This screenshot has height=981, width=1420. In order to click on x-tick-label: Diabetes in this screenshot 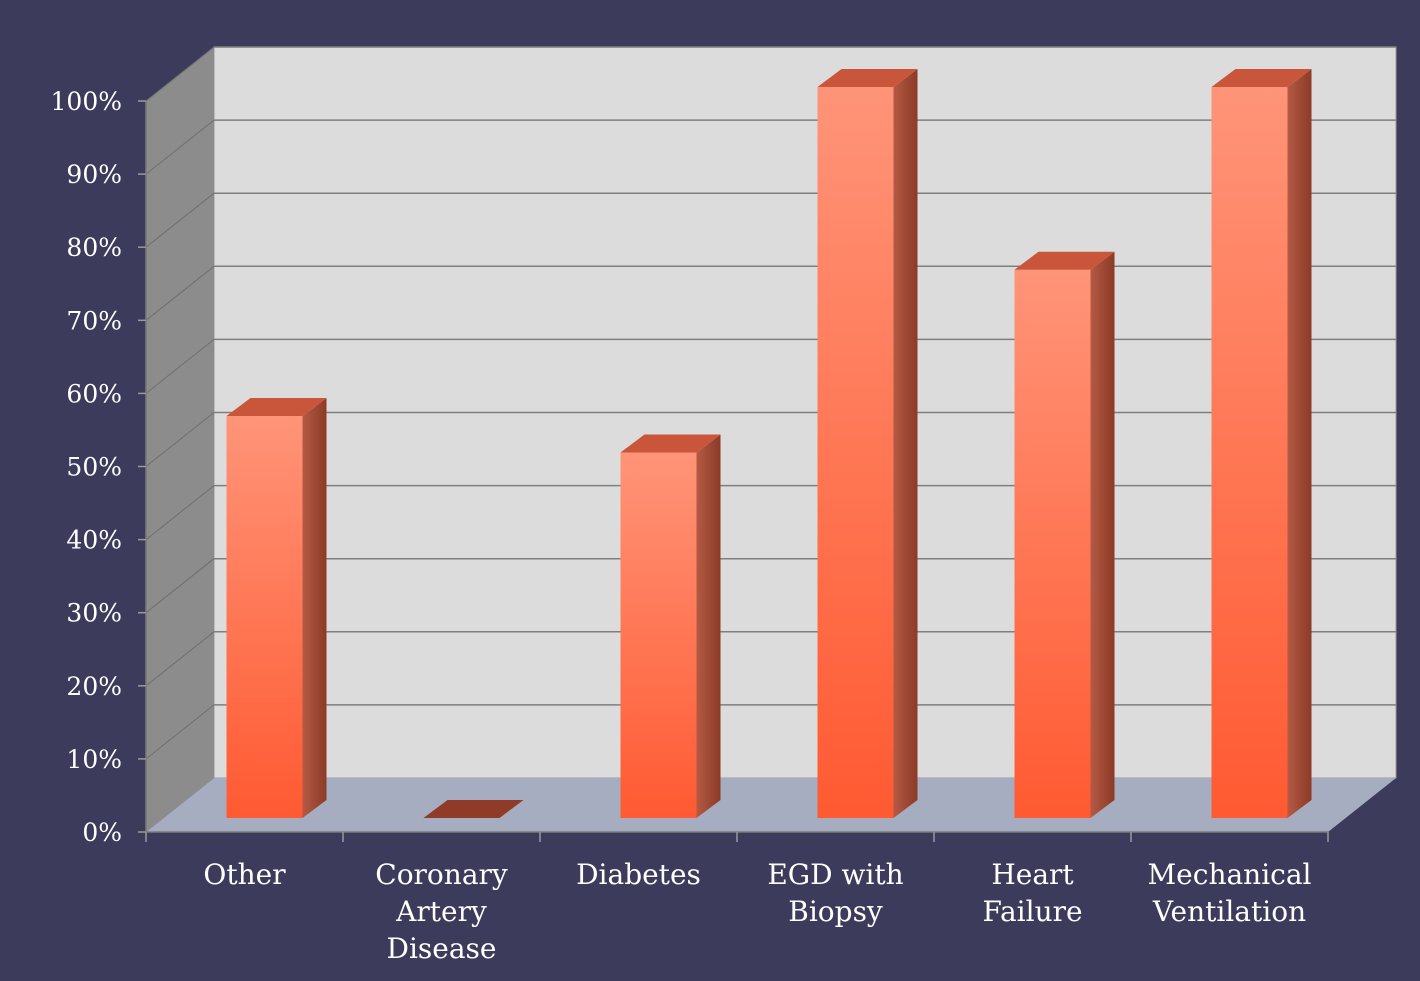, I will do `click(638, 874)`.